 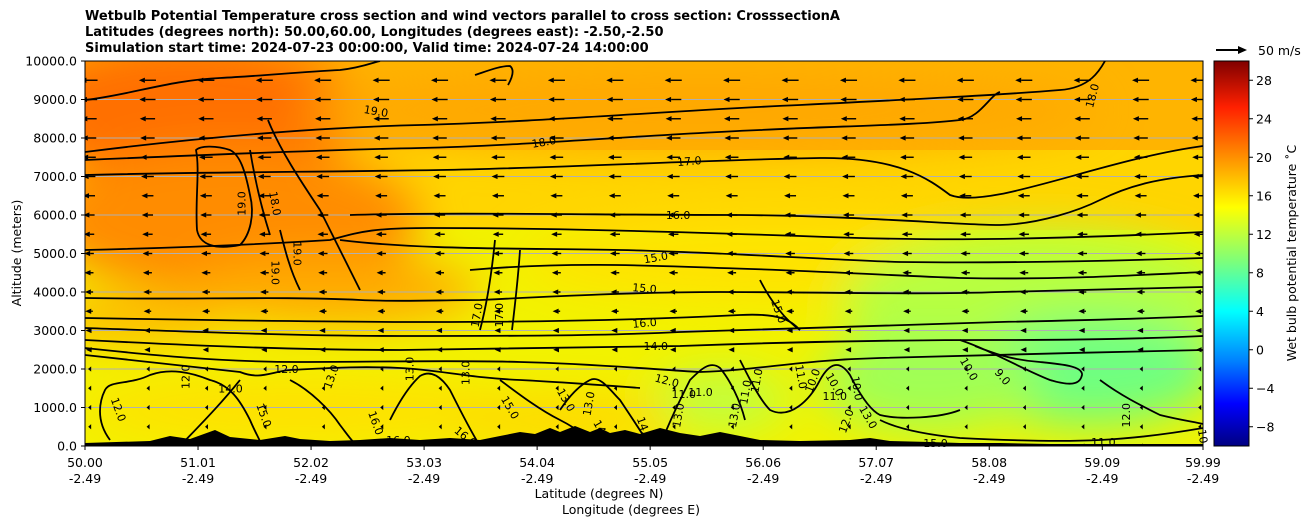 I want to click on x-tick-label-lon: -2.49, so click(x=537, y=478).